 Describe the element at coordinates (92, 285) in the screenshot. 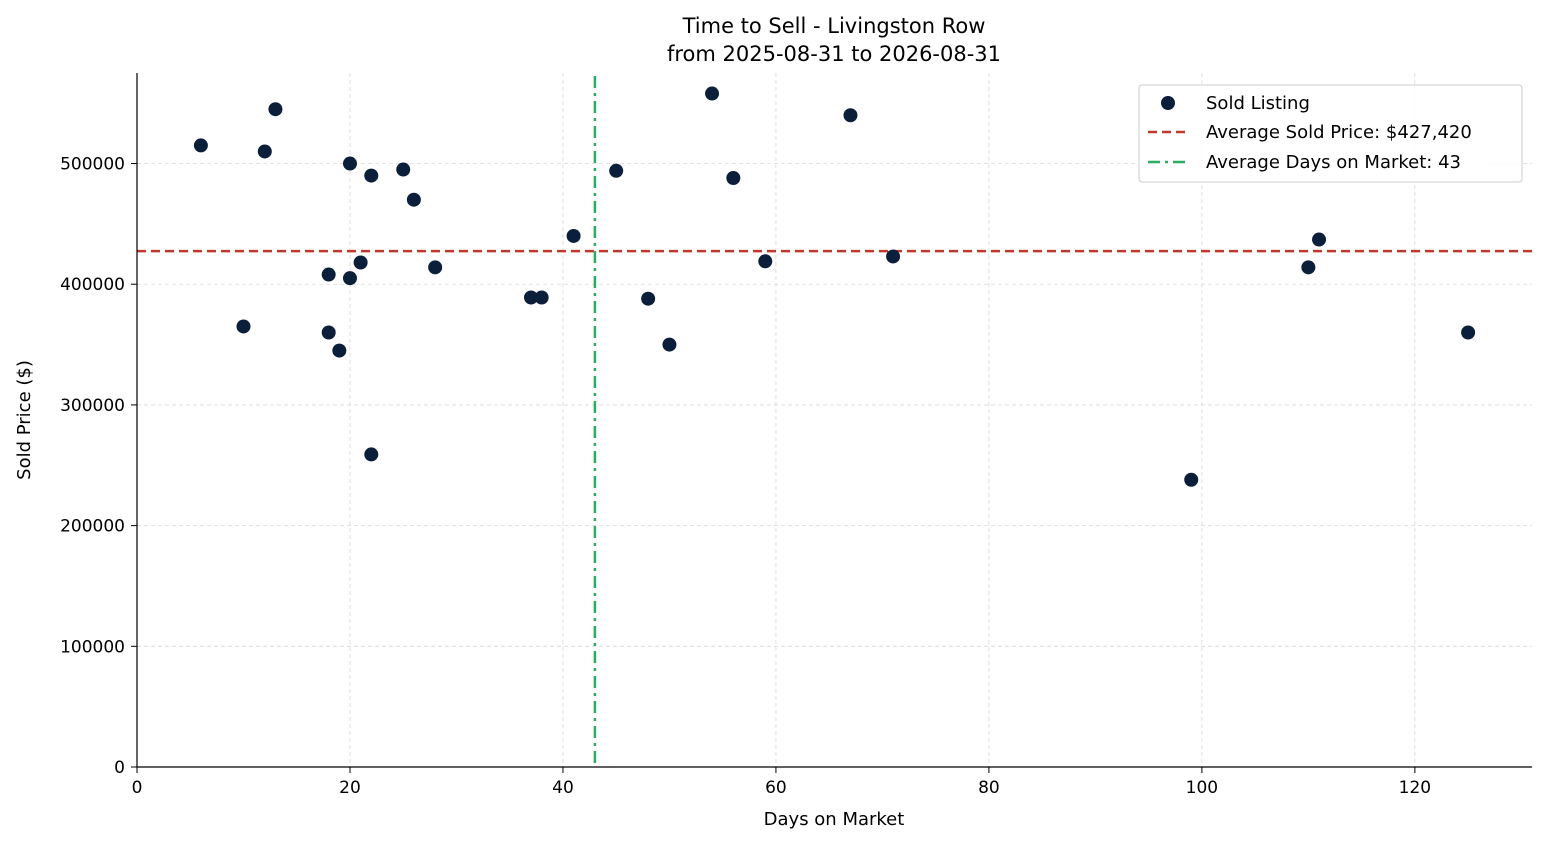

I see `y-tick-label: 400000` at that location.